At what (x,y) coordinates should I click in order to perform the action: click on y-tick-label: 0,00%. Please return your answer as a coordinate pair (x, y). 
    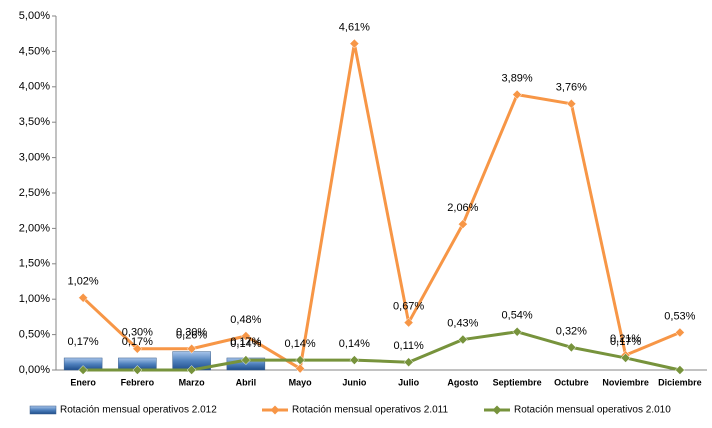
    Looking at the image, I should click on (34, 370).